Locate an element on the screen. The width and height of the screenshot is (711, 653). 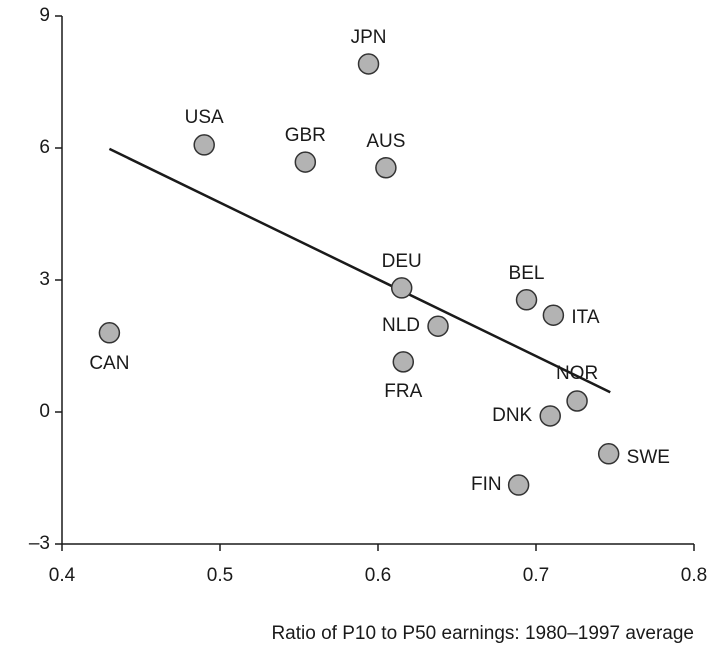
y-tick-label: 9 is located at coordinates (44, 15).